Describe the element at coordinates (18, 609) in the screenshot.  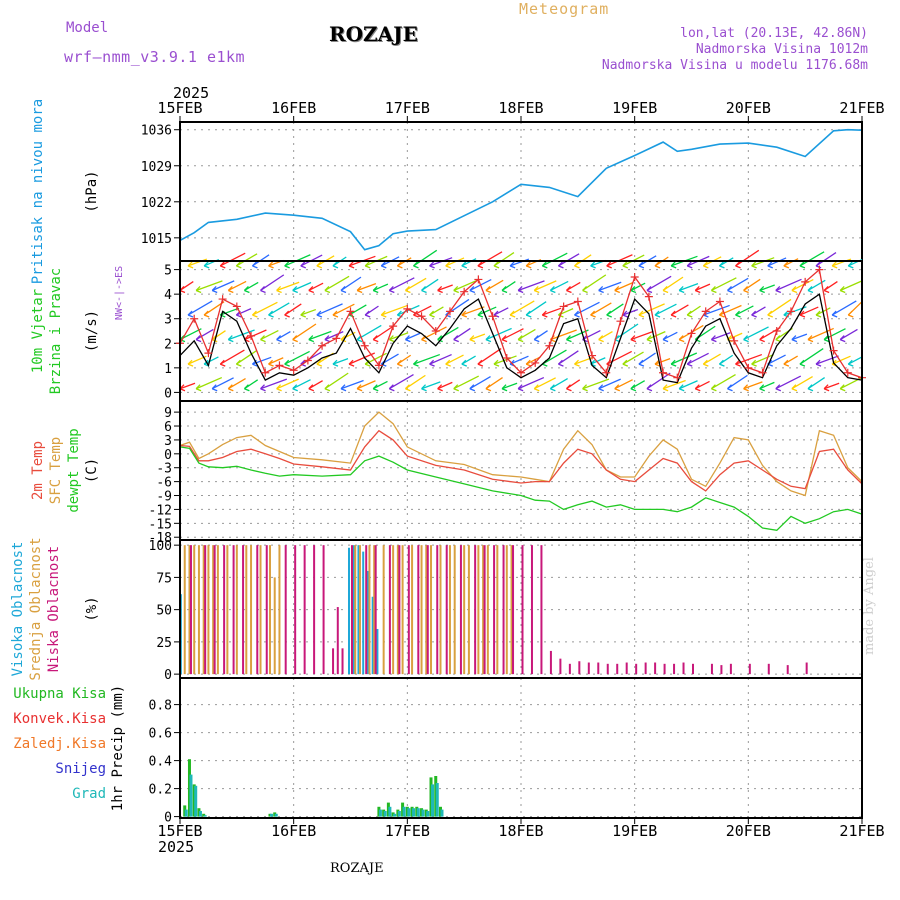
I see `axis-label-clouds: Visoka Oblacnost` at that location.